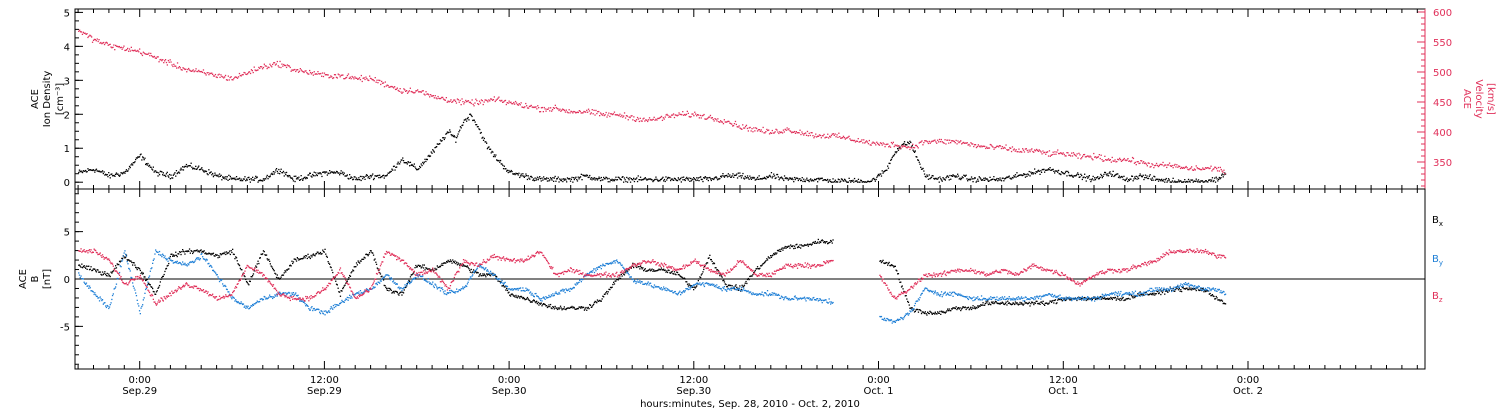 This screenshot has width=1500, height=410. What do you see at coordinates (67, 47) in the screenshot?
I see `top-left-tick-label: 4` at bounding box center [67, 47].